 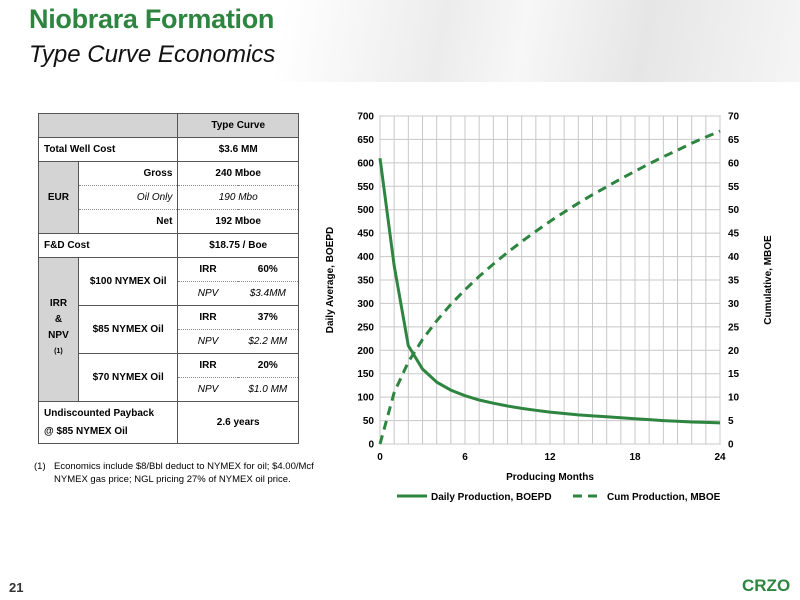 I want to click on x-tick-label-12: 12, so click(x=550, y=457).